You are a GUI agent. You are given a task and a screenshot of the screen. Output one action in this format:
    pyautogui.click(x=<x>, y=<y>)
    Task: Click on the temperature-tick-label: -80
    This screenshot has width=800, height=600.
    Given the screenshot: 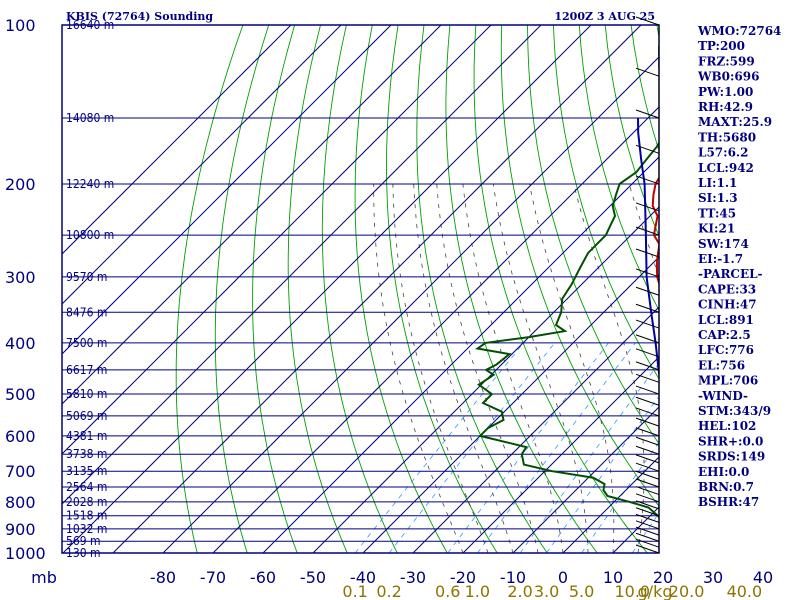 What is the action you would take?
    pyautogui.click(x=163, y=577)
    